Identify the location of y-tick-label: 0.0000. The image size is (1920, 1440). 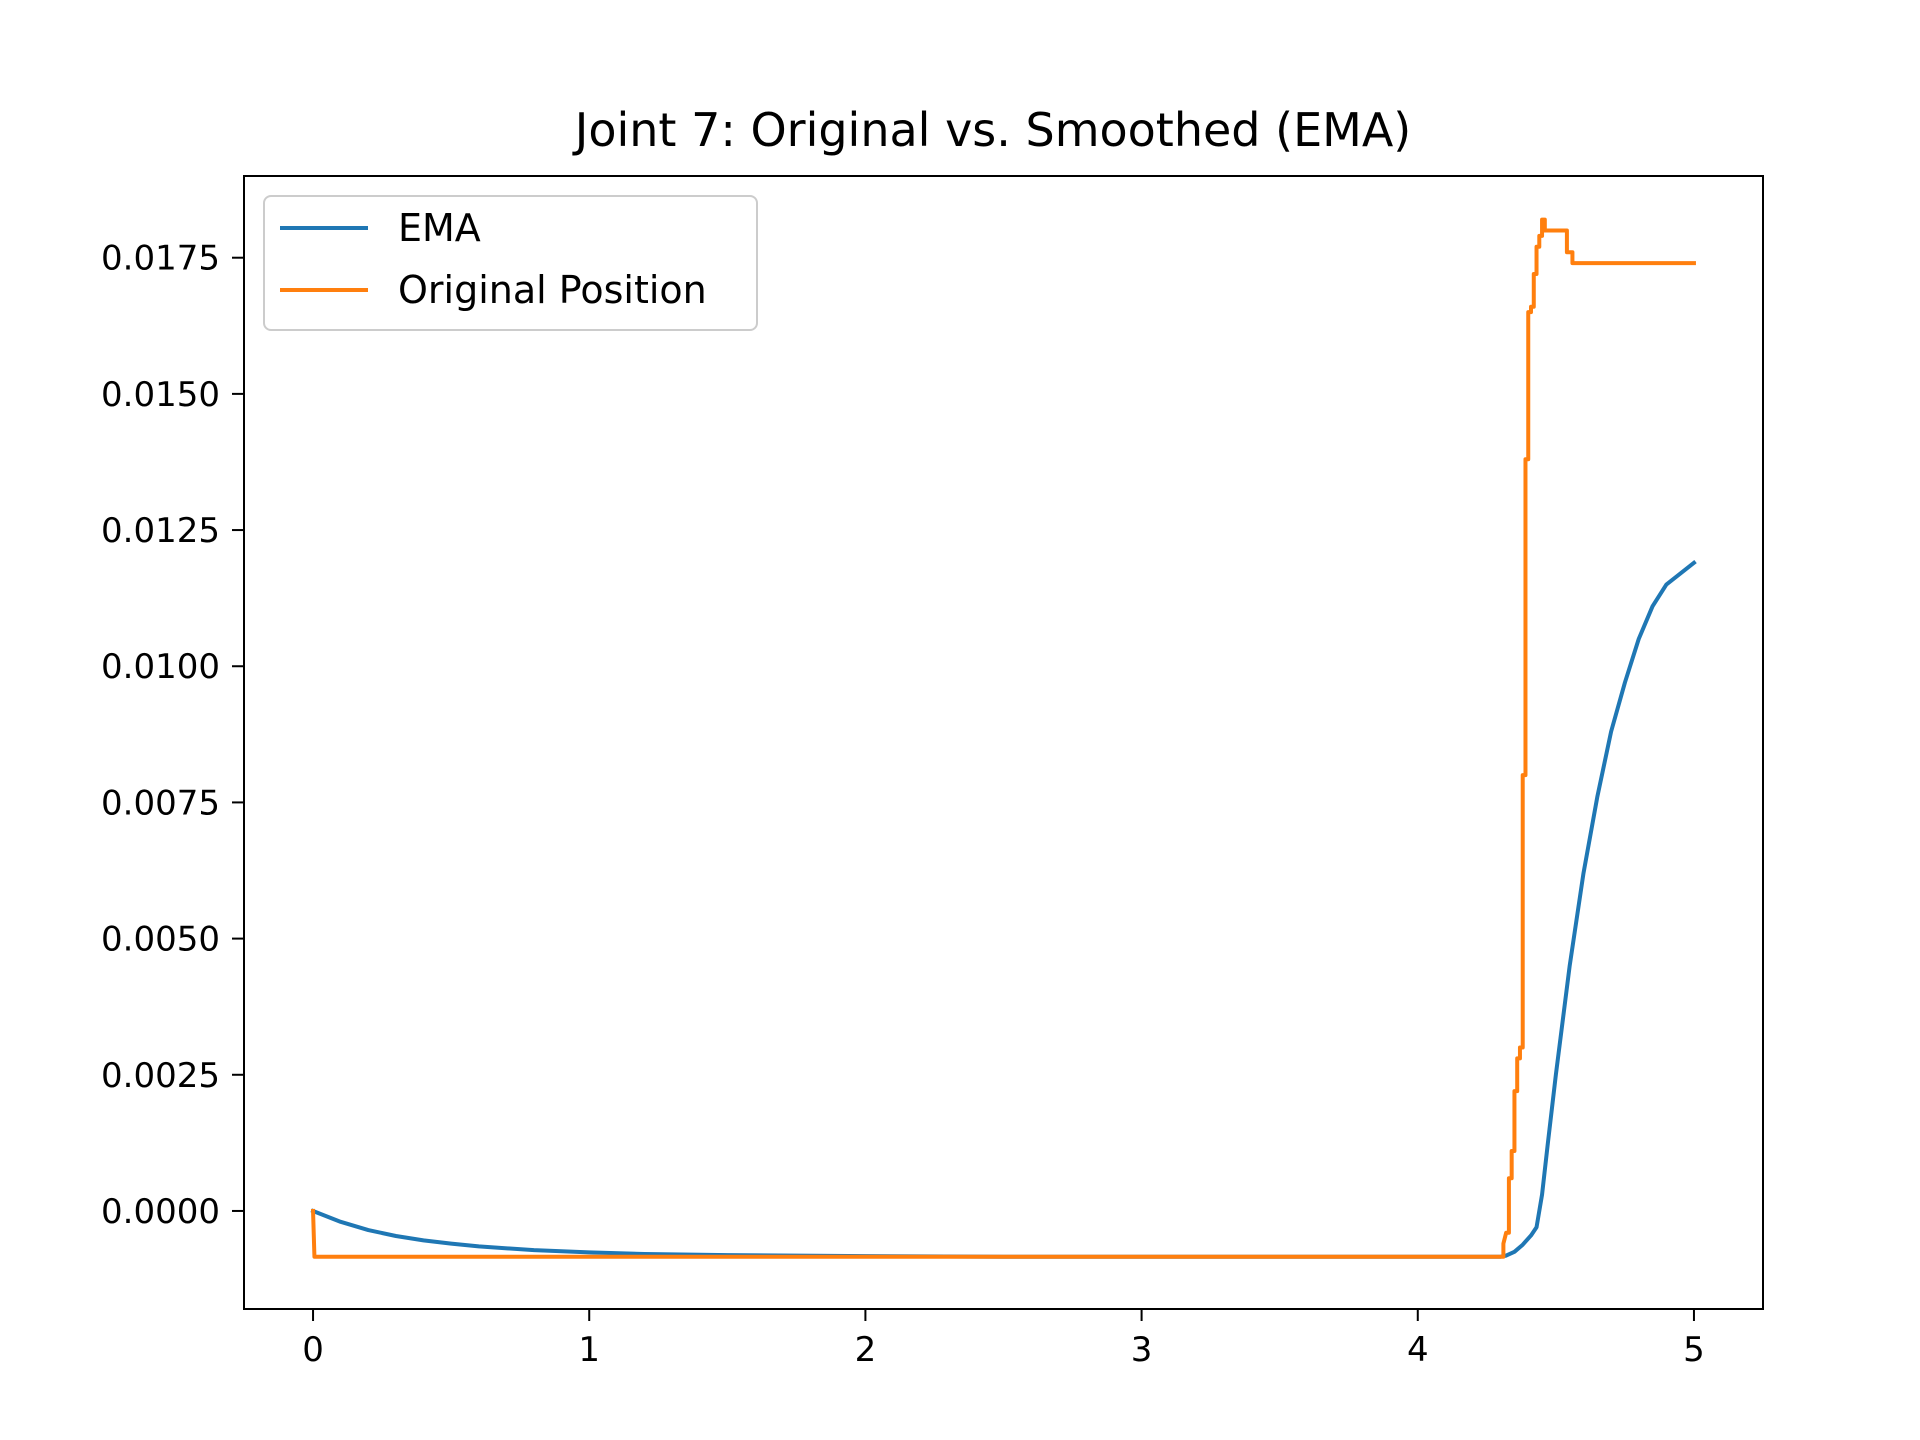
(160, 1212).